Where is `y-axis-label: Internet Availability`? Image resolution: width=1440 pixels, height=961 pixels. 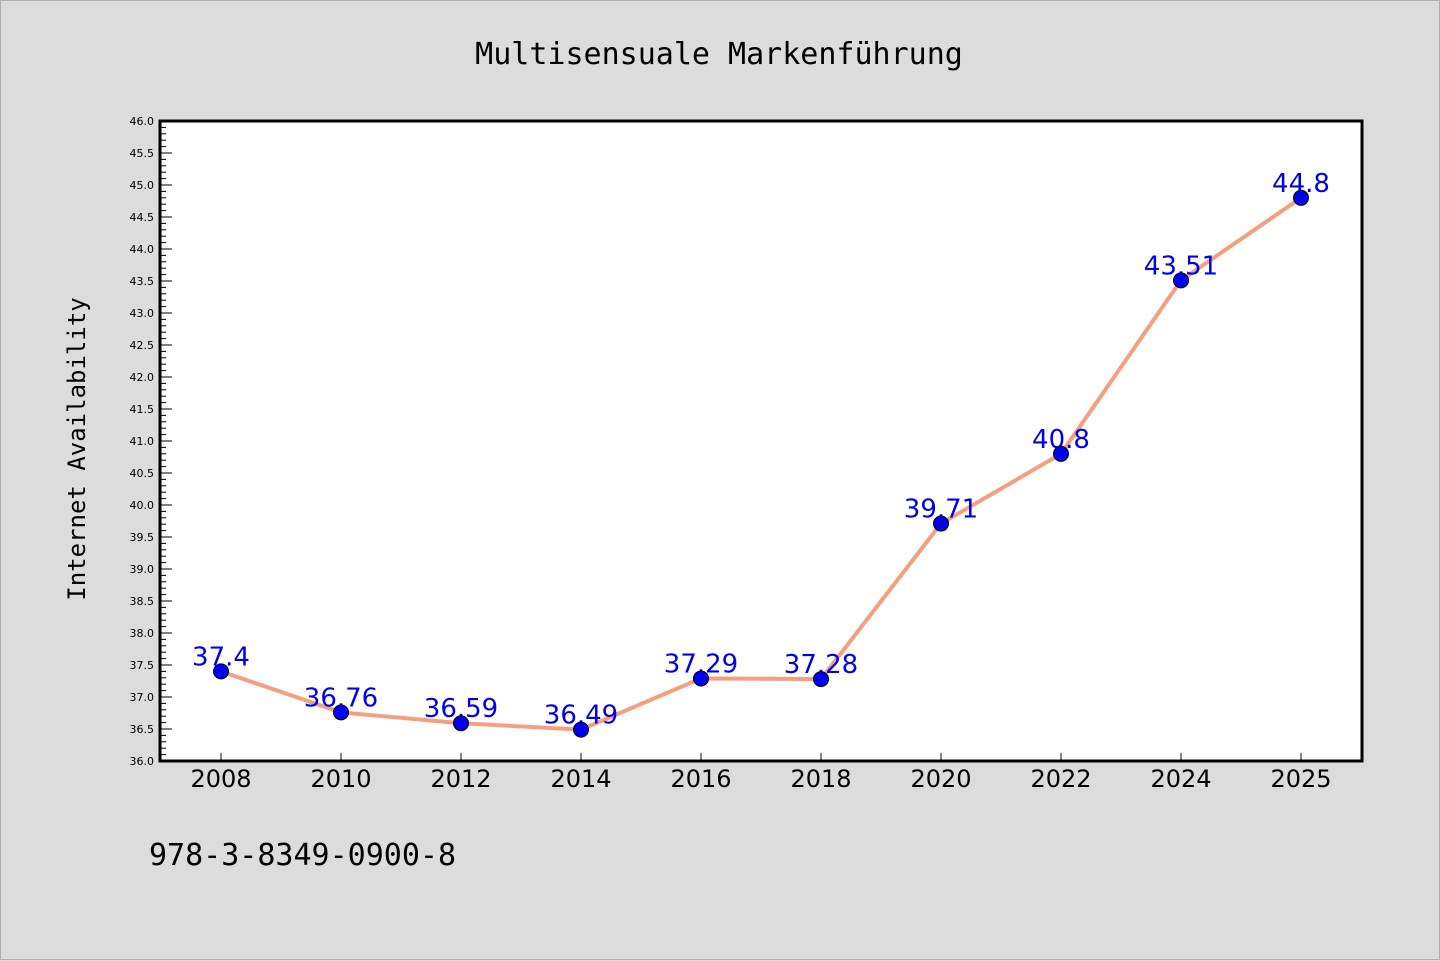 y-axis-label: Internet Availability is located at coordinates (77, 448).